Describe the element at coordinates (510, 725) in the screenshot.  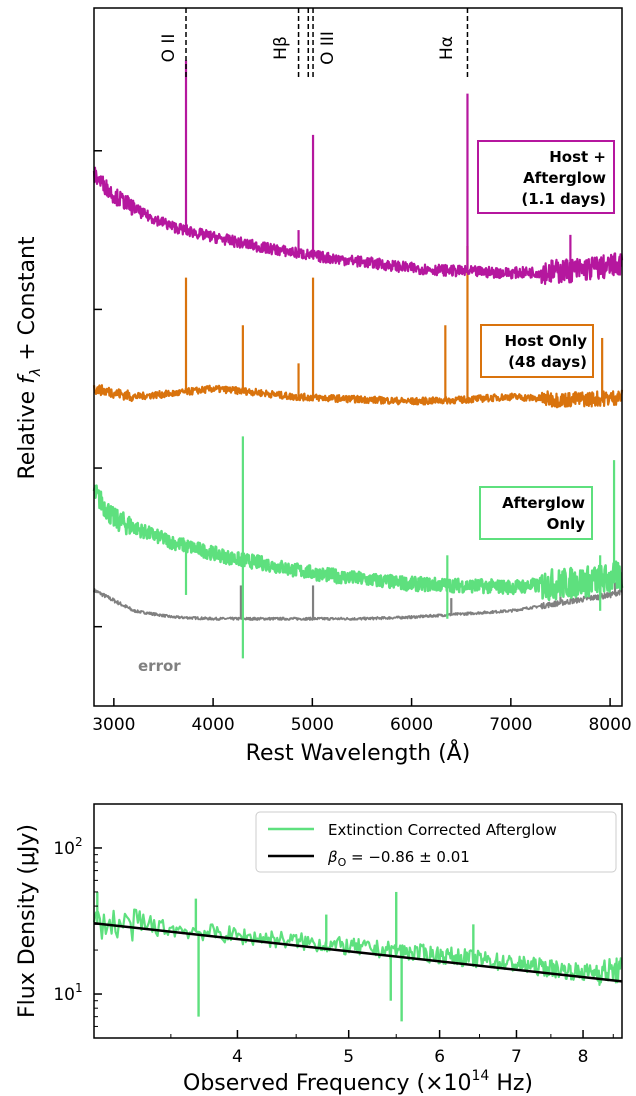
I see `top-x-tick-label-4: 7000` at that location.